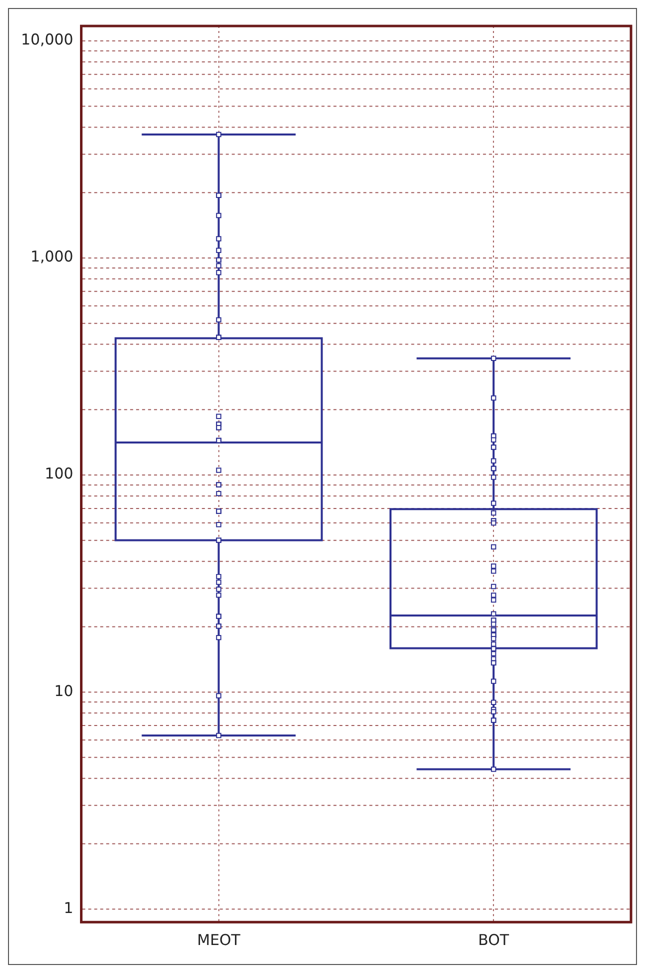 Image resolution: width=645 pixels, height=973 pixels. I want to click on y-tick-label: 100, so click(59, 473).